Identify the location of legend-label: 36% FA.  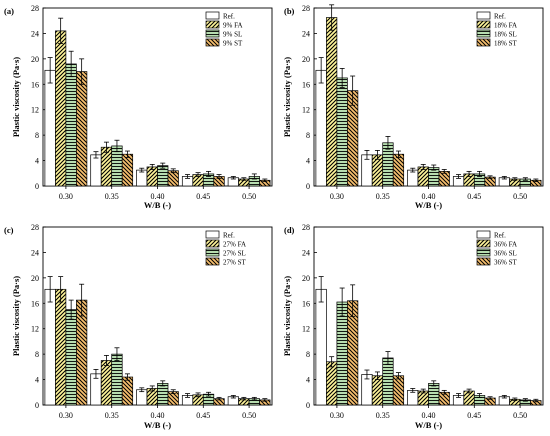
(505, 245).